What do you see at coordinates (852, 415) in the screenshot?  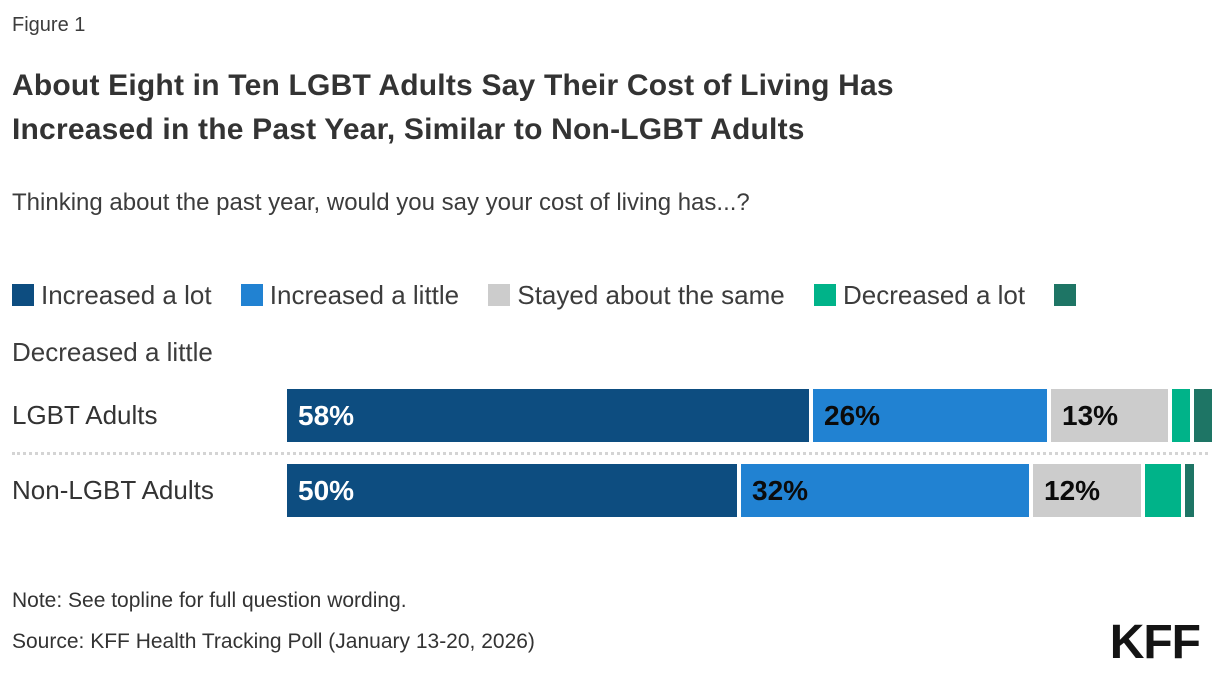 I see `bar-value-label: 26%` at bounding box center [852, 415].